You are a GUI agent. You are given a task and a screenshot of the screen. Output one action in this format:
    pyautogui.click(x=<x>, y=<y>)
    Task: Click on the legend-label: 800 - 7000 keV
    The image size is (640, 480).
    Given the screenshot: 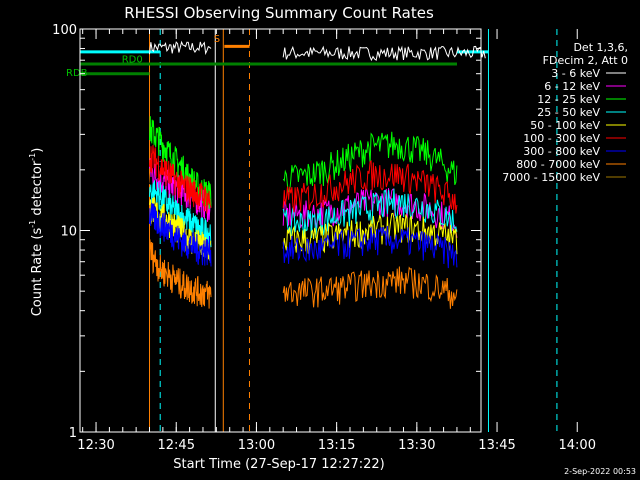 What is the action you would take?
    pyautogui.click(x=558, y=164)
    